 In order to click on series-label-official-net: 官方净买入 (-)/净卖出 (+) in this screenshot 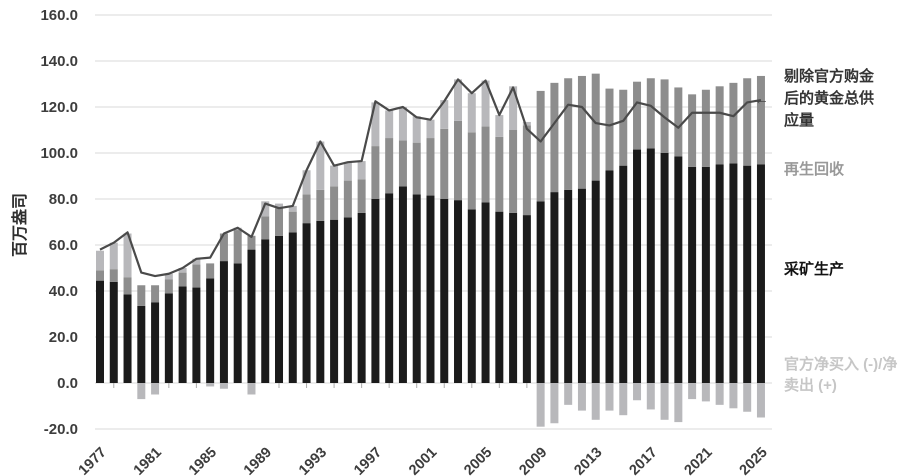, I will do `click(841, 375)`.